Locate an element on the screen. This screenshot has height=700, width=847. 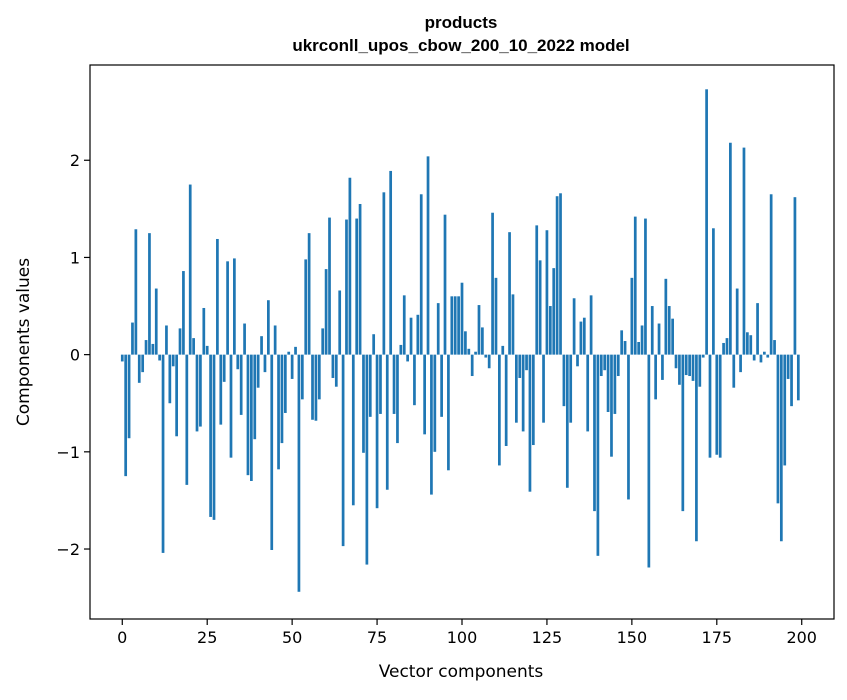
x-axis-ticks: 0 25 50 75 100 125 150 175 200 is located at coordinates (467, 633).